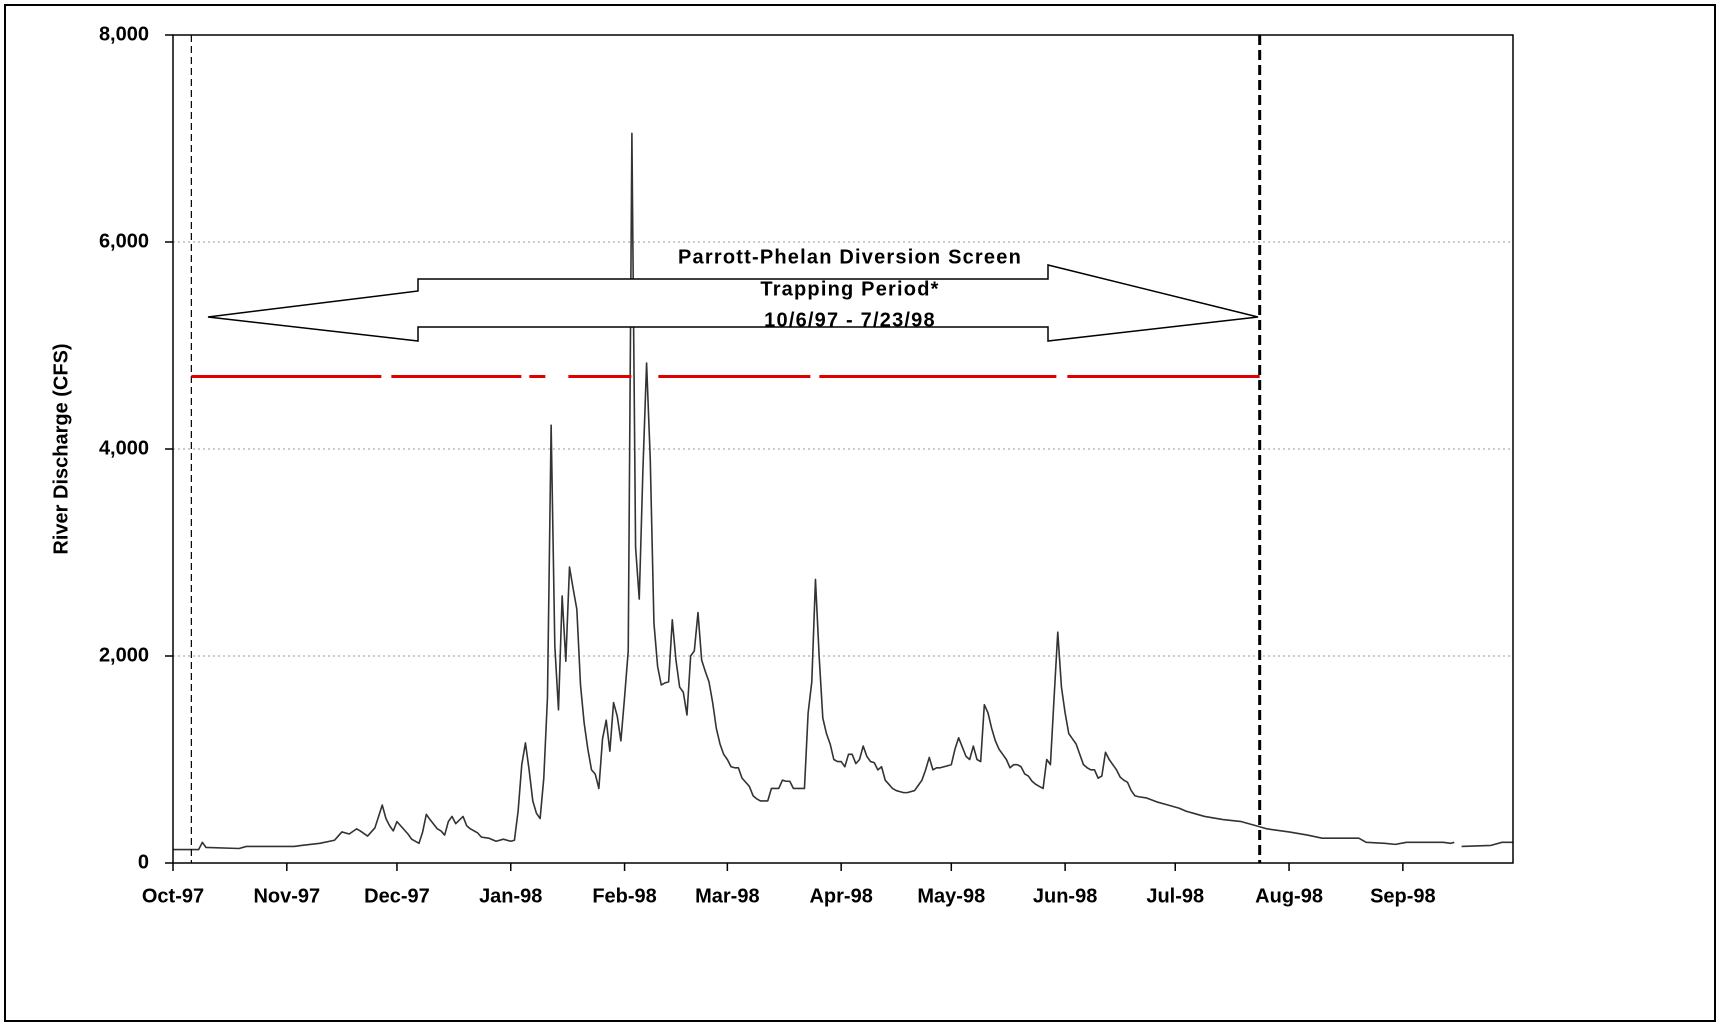 The width and height of the screenshot is (1720, 1031). Describe the element at coordinates (1175, 896) in the screenshot. I see `x-tick-label: Jul-98` at that location.